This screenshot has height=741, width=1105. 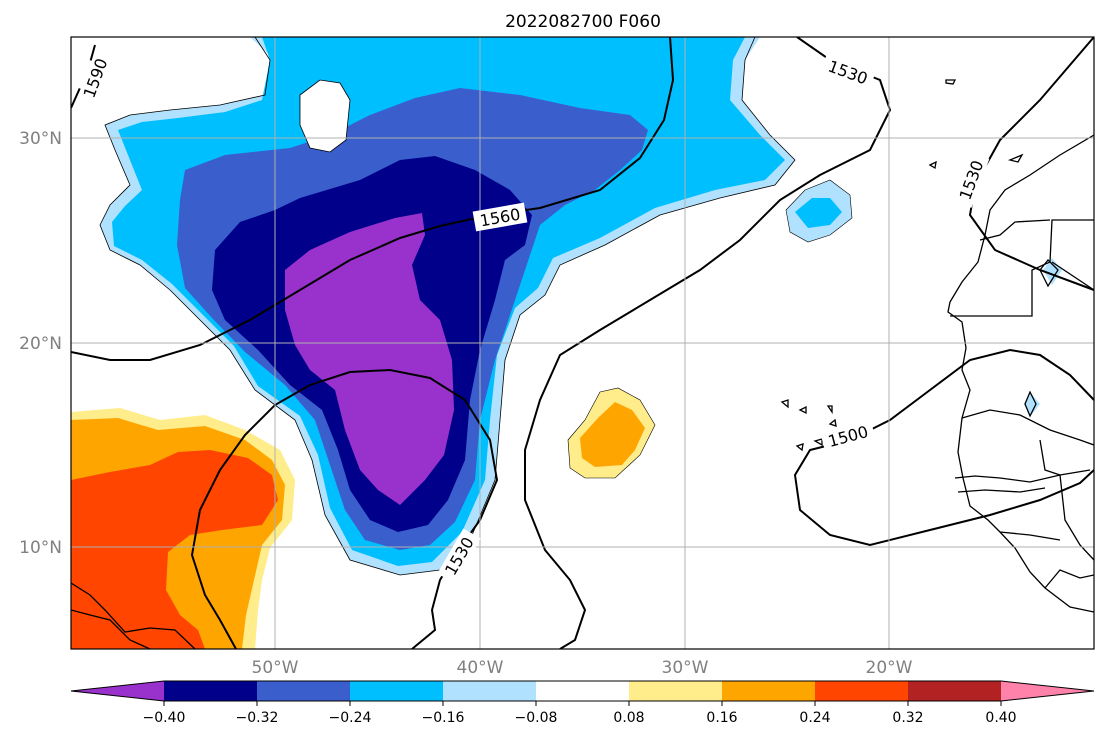 What do you see at coordinates (628, 718) in the screenshot?
I see `colorbar-tick-label: 0.08` at bounding box center [628, 718].